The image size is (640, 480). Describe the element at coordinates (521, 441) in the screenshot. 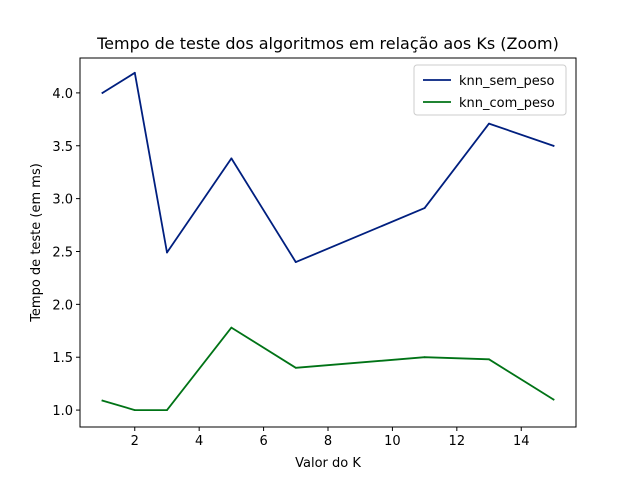

I see `x-tick-label: 14` at that location.